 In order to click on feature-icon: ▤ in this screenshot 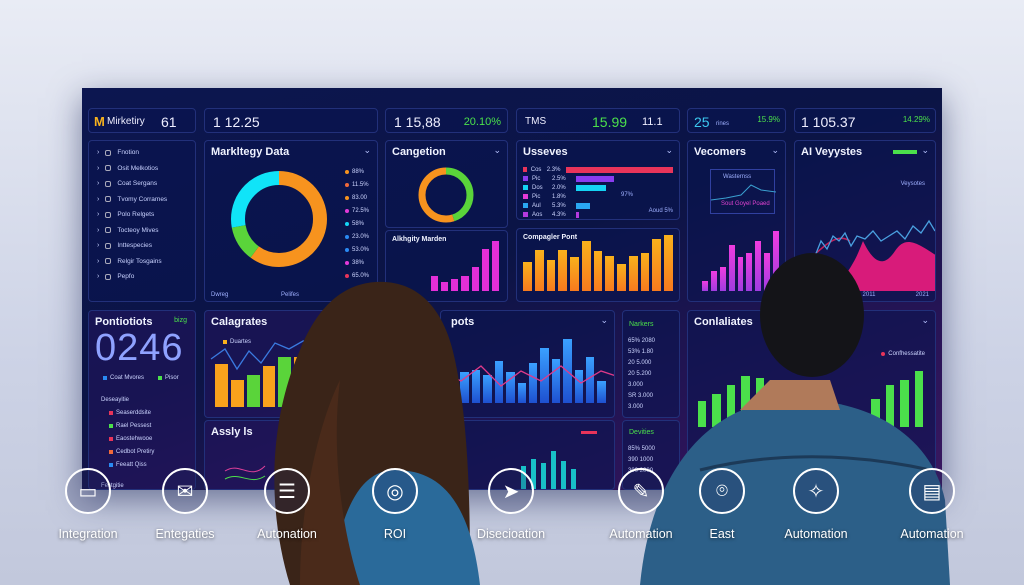, I will do `click(932, 491)`.